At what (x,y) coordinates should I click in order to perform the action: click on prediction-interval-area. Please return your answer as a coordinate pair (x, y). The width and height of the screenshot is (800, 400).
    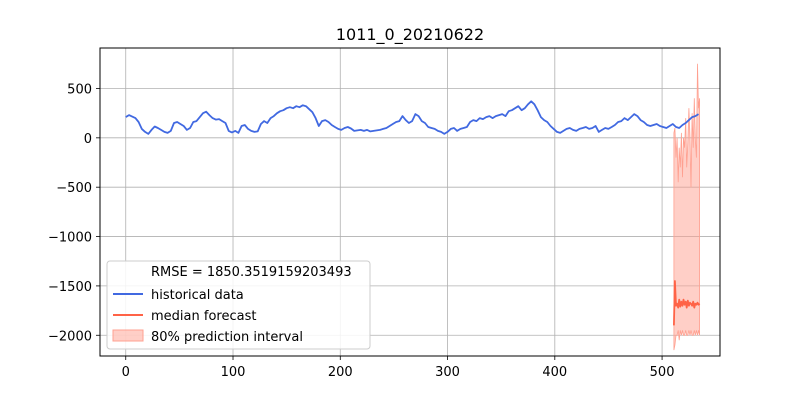
    Looking at the image, I should click on (686, 207).